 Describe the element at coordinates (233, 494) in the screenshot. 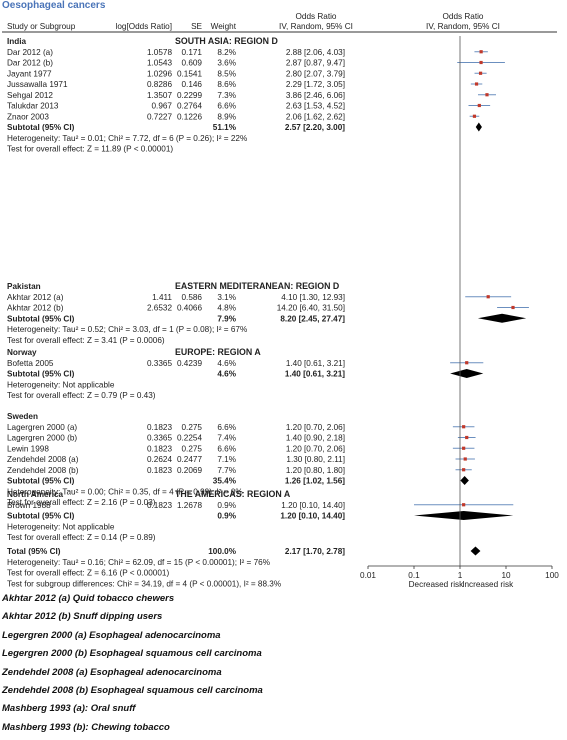

I see `region-label: THE AMERICAS: REGION A` at that location.